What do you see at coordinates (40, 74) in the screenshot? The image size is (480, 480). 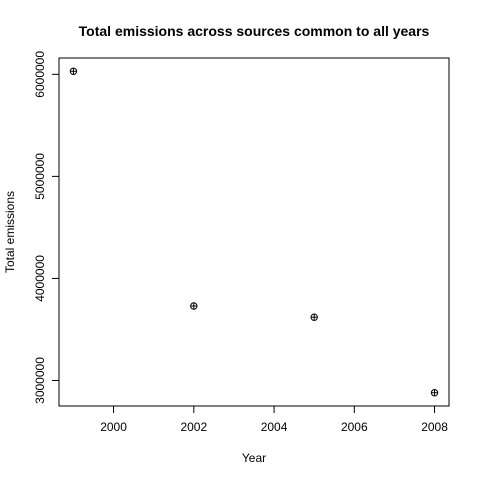 I see `y-tick-label: 6000000` at bounding box center [40, 74].